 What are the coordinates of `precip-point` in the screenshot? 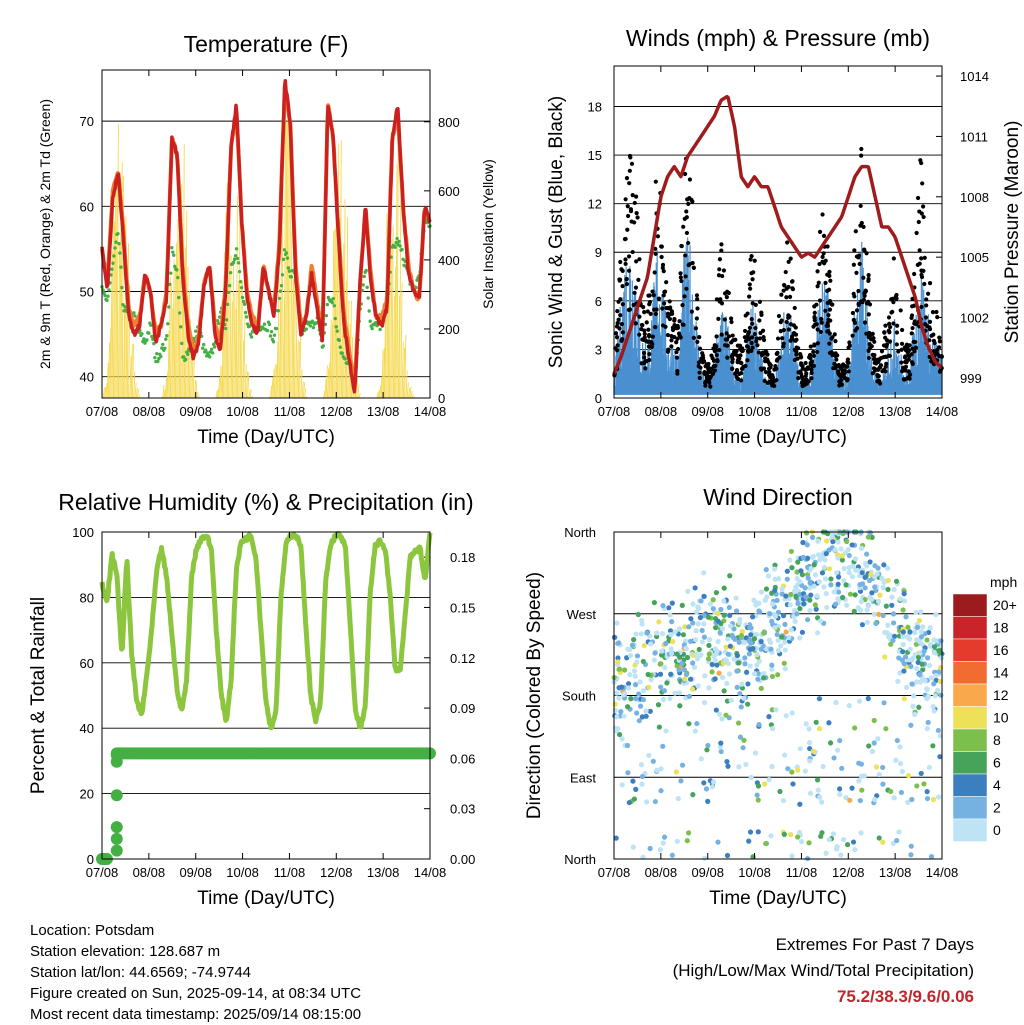 It's located at (116, 838).